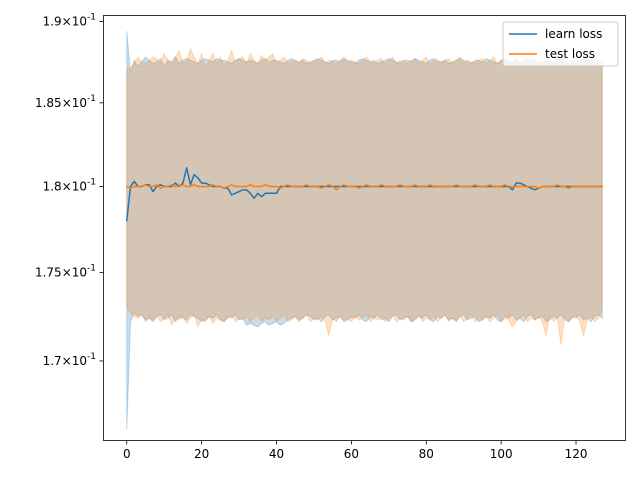 This screenshot has width=640, height=480. What do you see at coordinates (576, 454) in the screenshot?
I see `x-tick-label: 120` at bounding box center [576, 454].